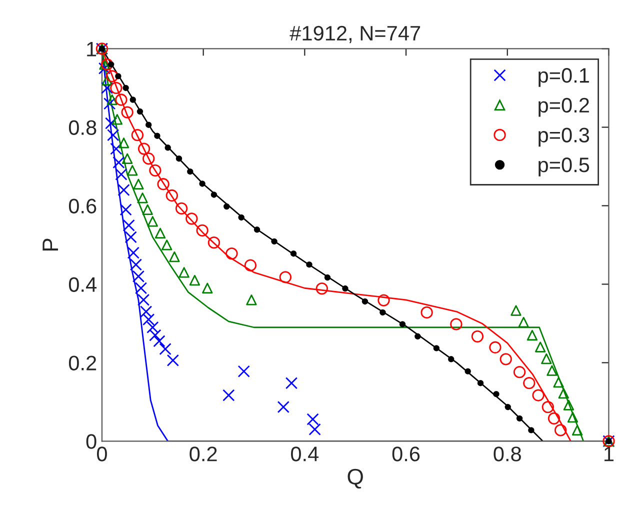 The image size is (618, 513). Describe the element at coordinates (82, 206) in the screenshot. I see `y-tick-label: 0.6` at that location.